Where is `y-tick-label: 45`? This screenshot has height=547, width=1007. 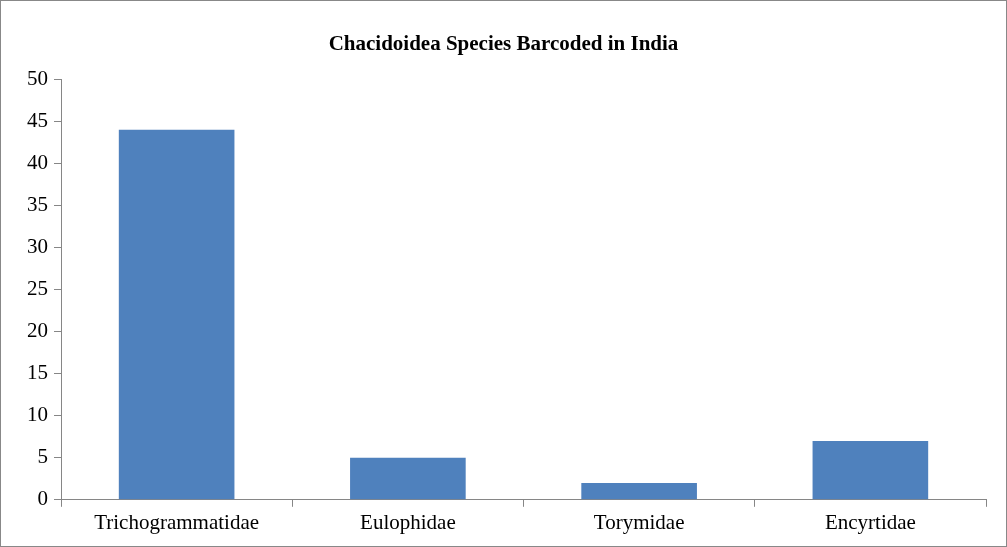 y-tick-label: 45 is located at coordinates (37, 119).